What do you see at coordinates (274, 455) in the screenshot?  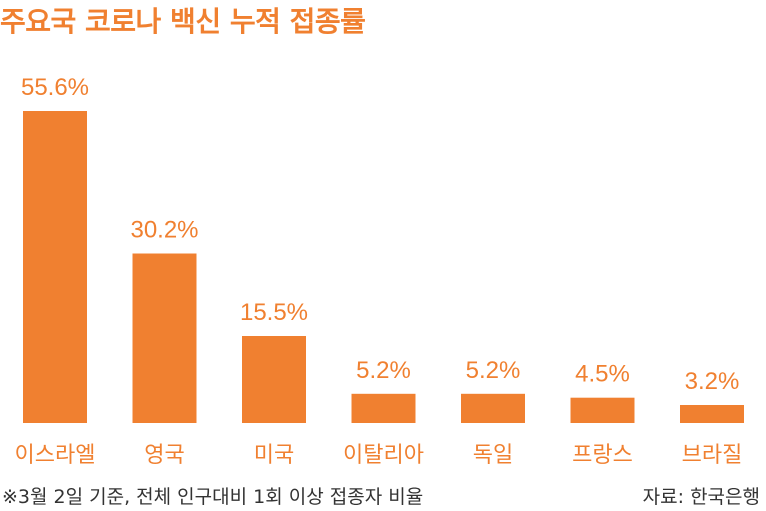 I see `category-label: 미국` at bounding box center [274, 455].